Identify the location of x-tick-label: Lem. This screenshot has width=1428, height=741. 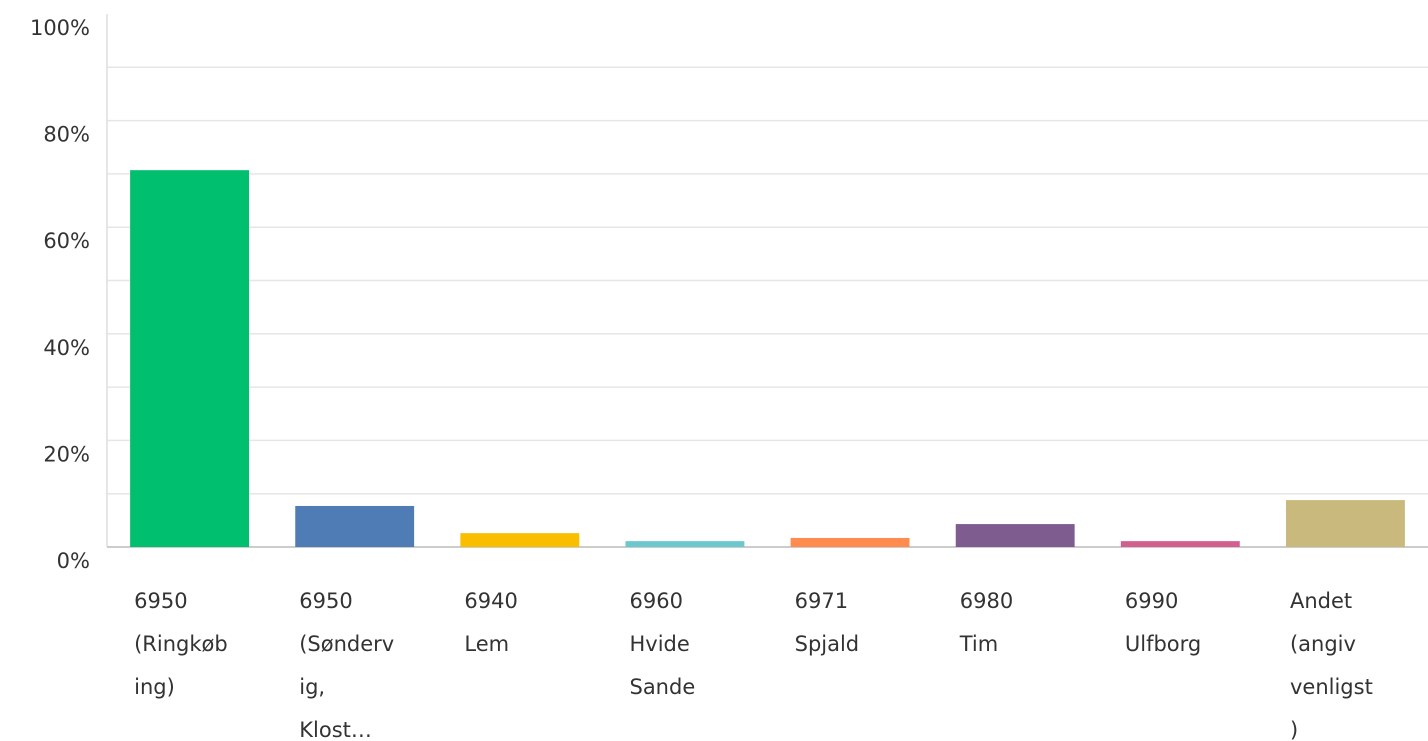
(486, 644).